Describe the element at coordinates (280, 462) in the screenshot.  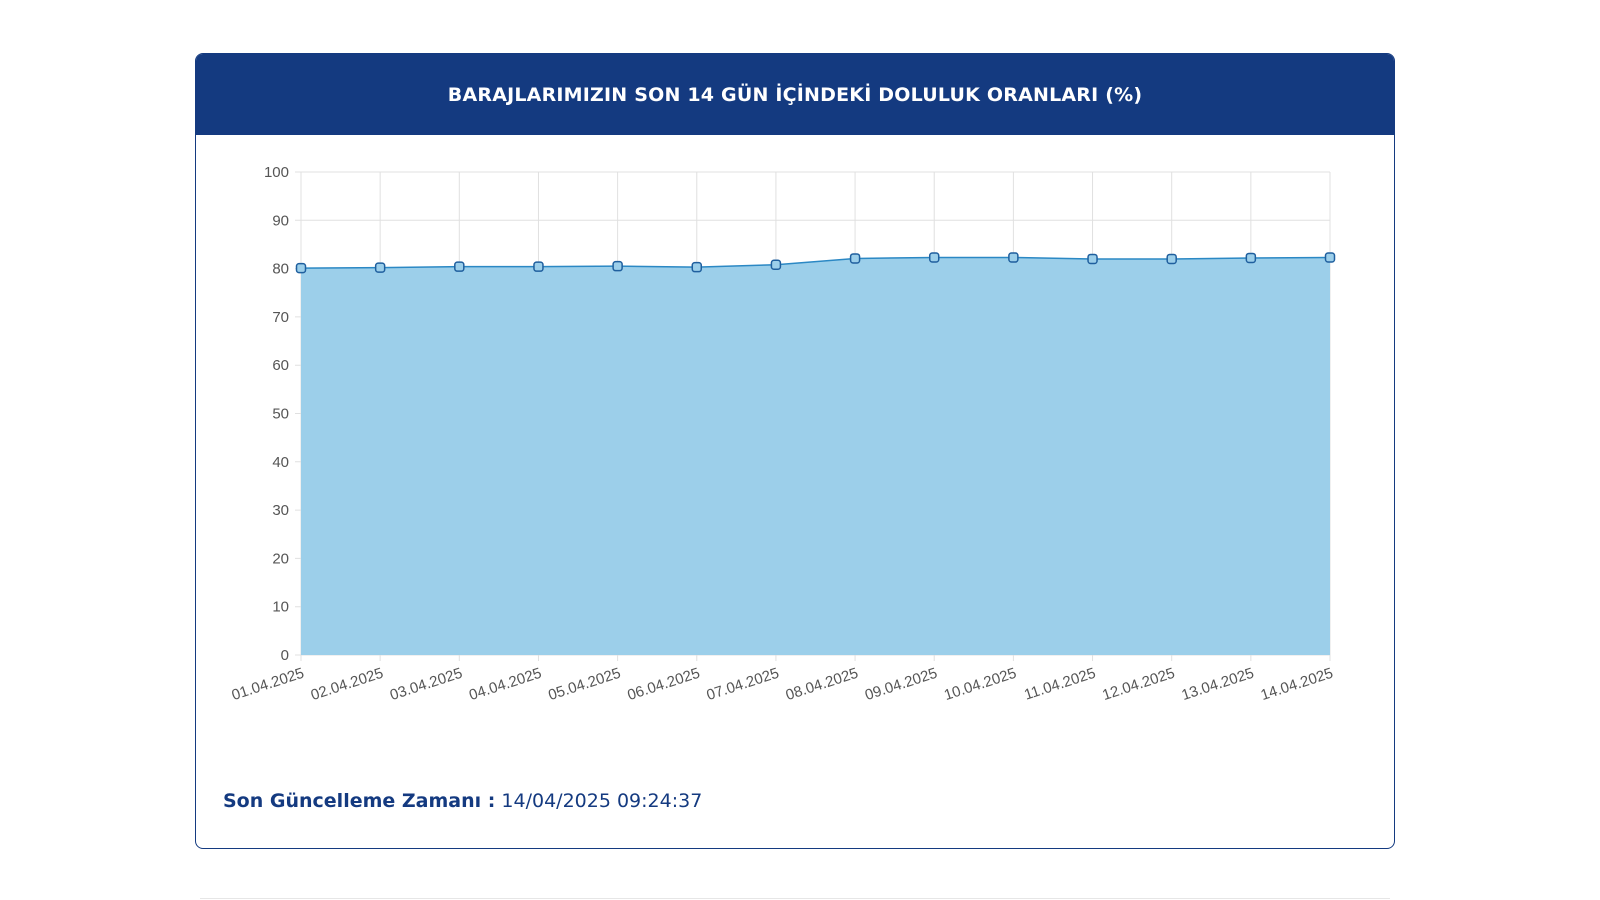
I see `y-tick-label: 40` at that location.